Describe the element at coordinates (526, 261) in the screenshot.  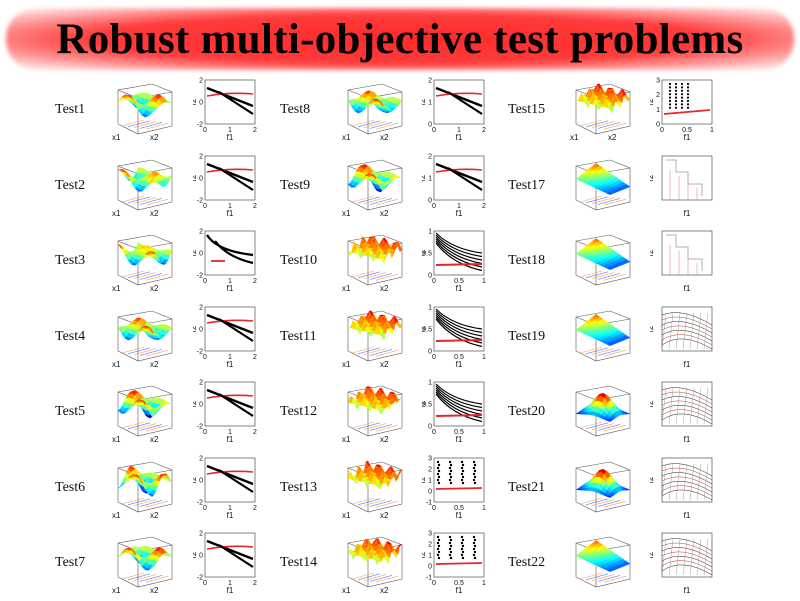
I see `test-label: Test18` at that location.